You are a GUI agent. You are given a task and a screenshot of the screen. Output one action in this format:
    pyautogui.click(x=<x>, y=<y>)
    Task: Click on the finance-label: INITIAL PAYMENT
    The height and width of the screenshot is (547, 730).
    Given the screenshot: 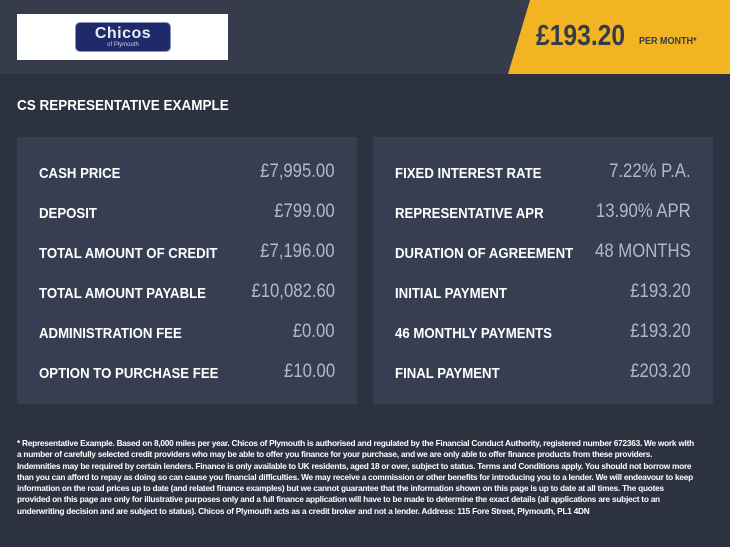 What is the action you would take?
    pyautogui.click(x=451, y=293)
    